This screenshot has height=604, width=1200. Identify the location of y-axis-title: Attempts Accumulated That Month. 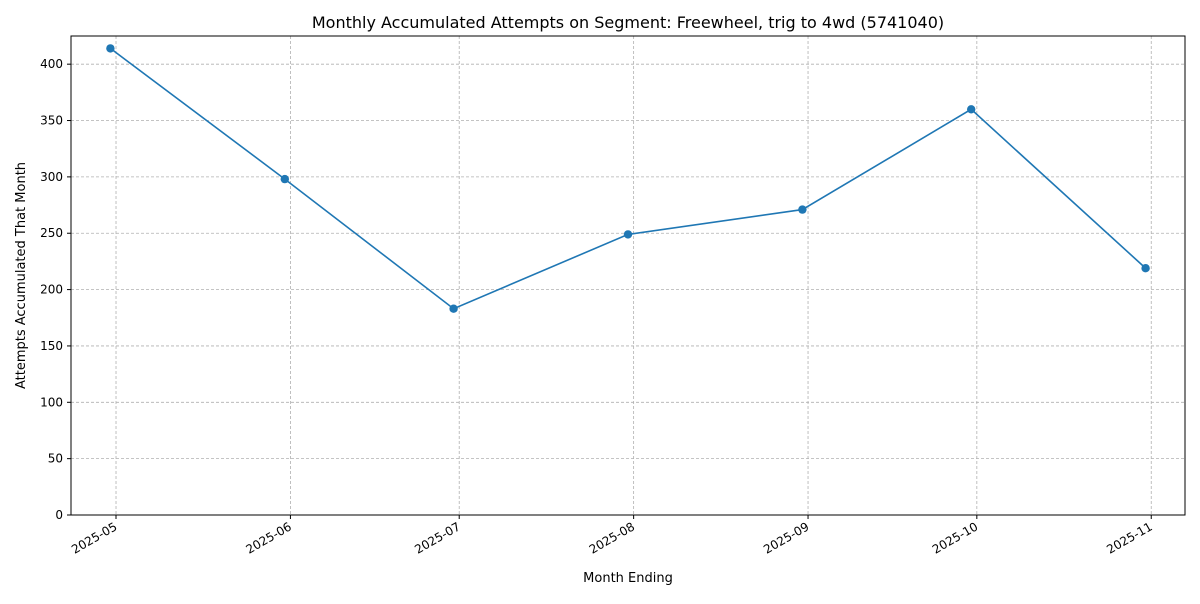
(21, 275).